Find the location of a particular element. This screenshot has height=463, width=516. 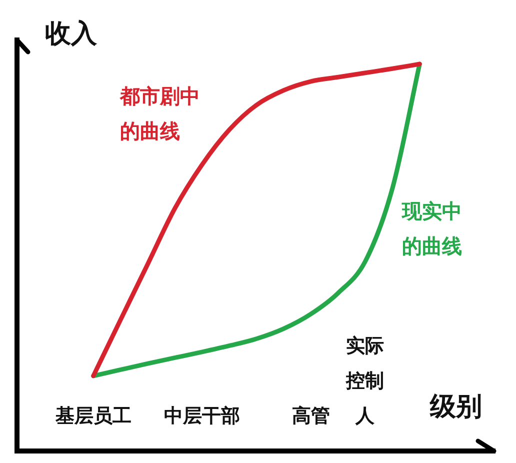

x-tick-label: 实际控制人 is located at coordinates (364, 380).